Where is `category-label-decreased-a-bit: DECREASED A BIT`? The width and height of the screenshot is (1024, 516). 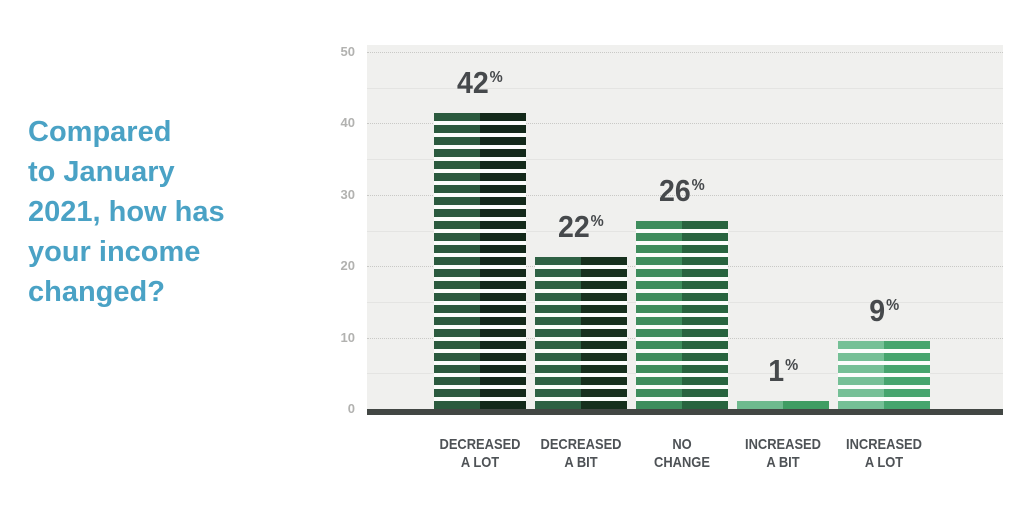
category-label-decreased-a-bit: DECREASED A BIT is located at coordinates (581, 454).